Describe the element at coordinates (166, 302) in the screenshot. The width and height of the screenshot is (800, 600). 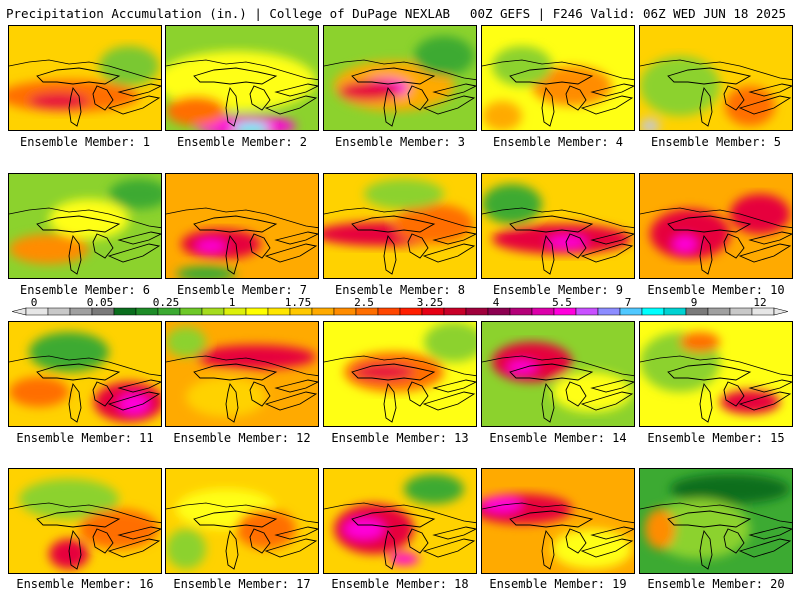
I see `colorbar-tick-label: 0.25` at that location.